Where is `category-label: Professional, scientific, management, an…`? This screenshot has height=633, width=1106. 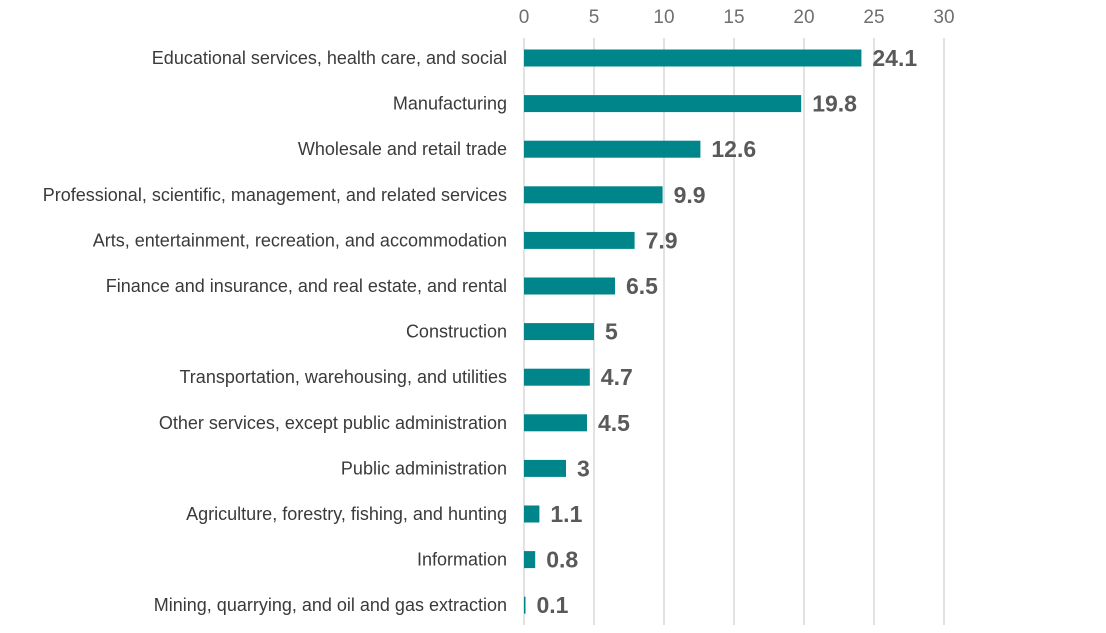
category-label: Professional, scientific, management, an… is located at coordinates (275, 195).